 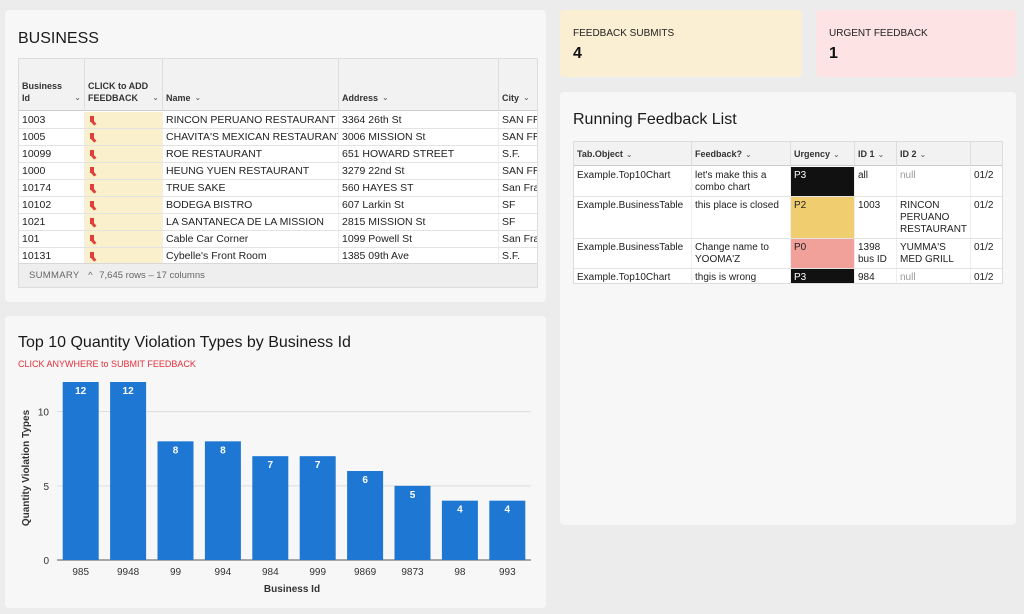 I want to click on col-name: Name ⌄, so click(x=251, y=85).